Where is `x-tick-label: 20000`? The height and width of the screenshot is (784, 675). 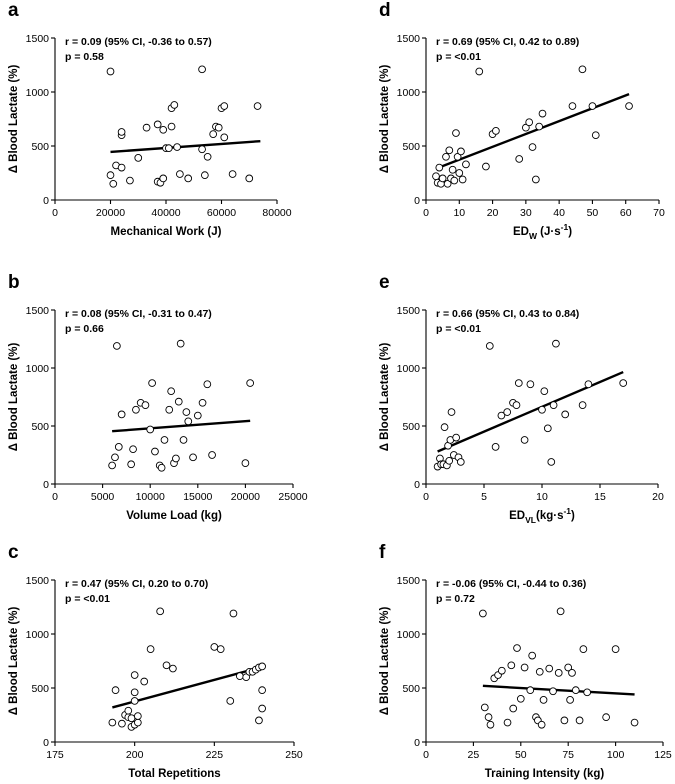
x-tick-label: 20000 is located at coordinates (245, 497).